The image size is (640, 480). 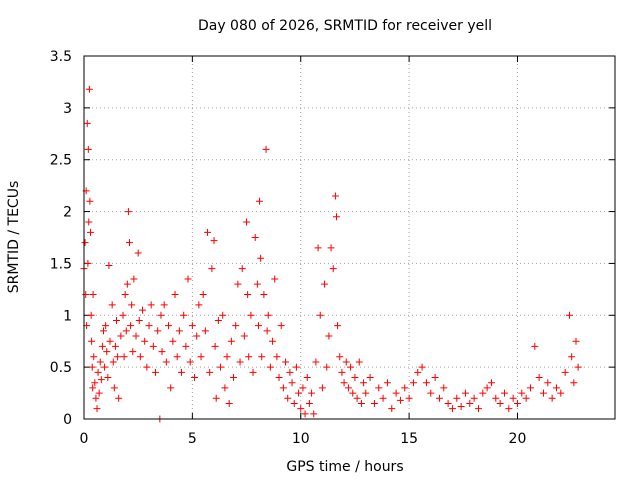 I want to click on x-axis-label: GPS time / hours, so click(x=344, y=467).